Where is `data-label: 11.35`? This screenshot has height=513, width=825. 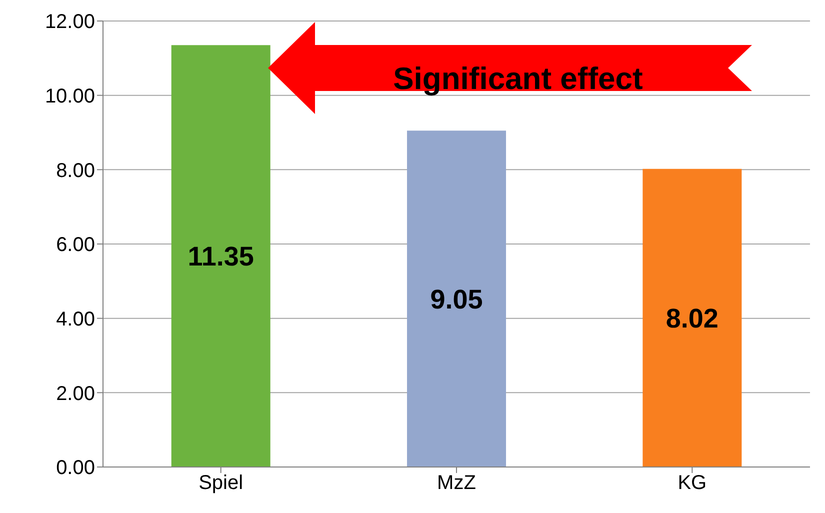 data-label: 11.35 is located at coordinates (221, 257).